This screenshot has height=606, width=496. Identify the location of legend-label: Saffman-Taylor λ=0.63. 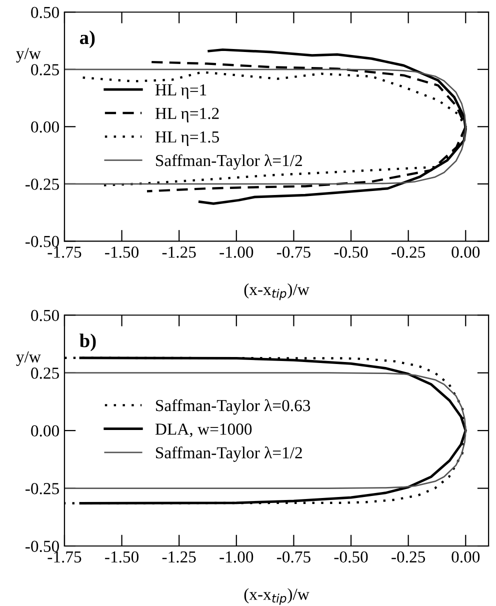
(233, 407).